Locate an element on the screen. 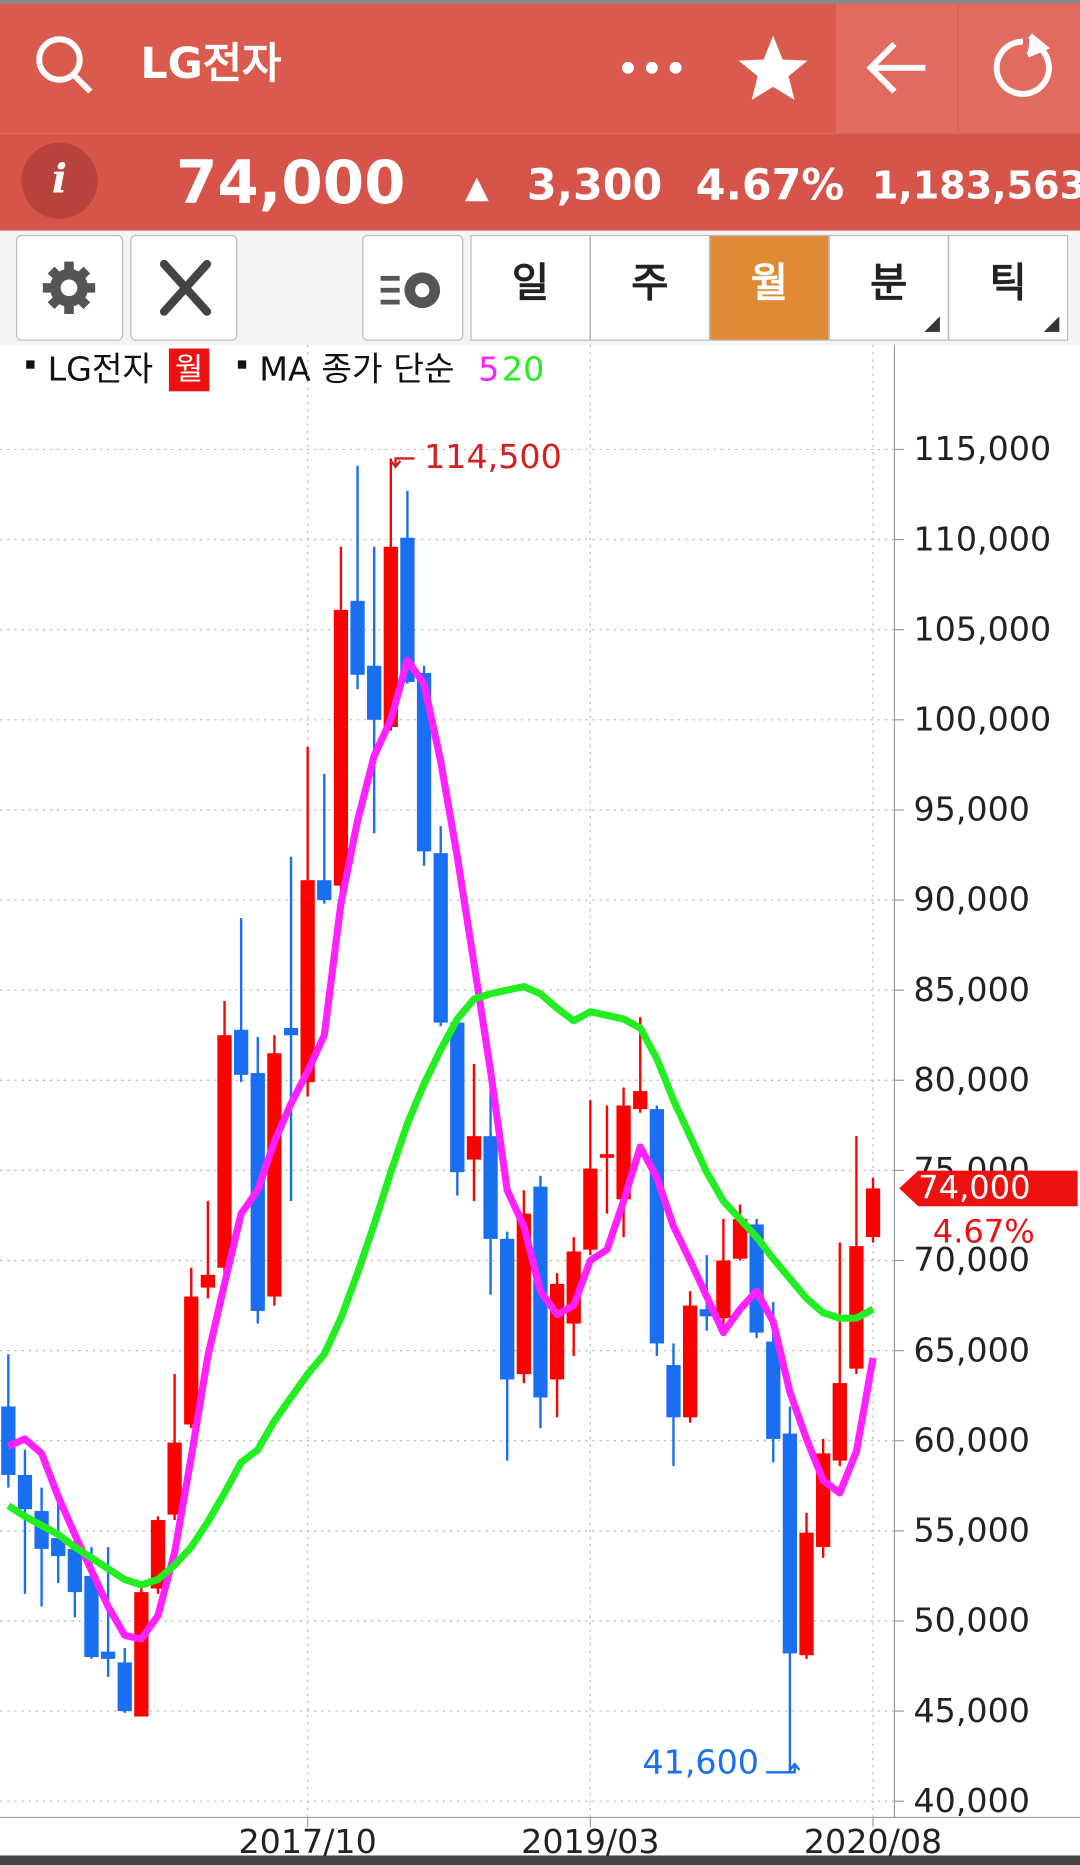 This screenshot has width=1080, height=1865. info-icon is located at coordinates (59, 180).